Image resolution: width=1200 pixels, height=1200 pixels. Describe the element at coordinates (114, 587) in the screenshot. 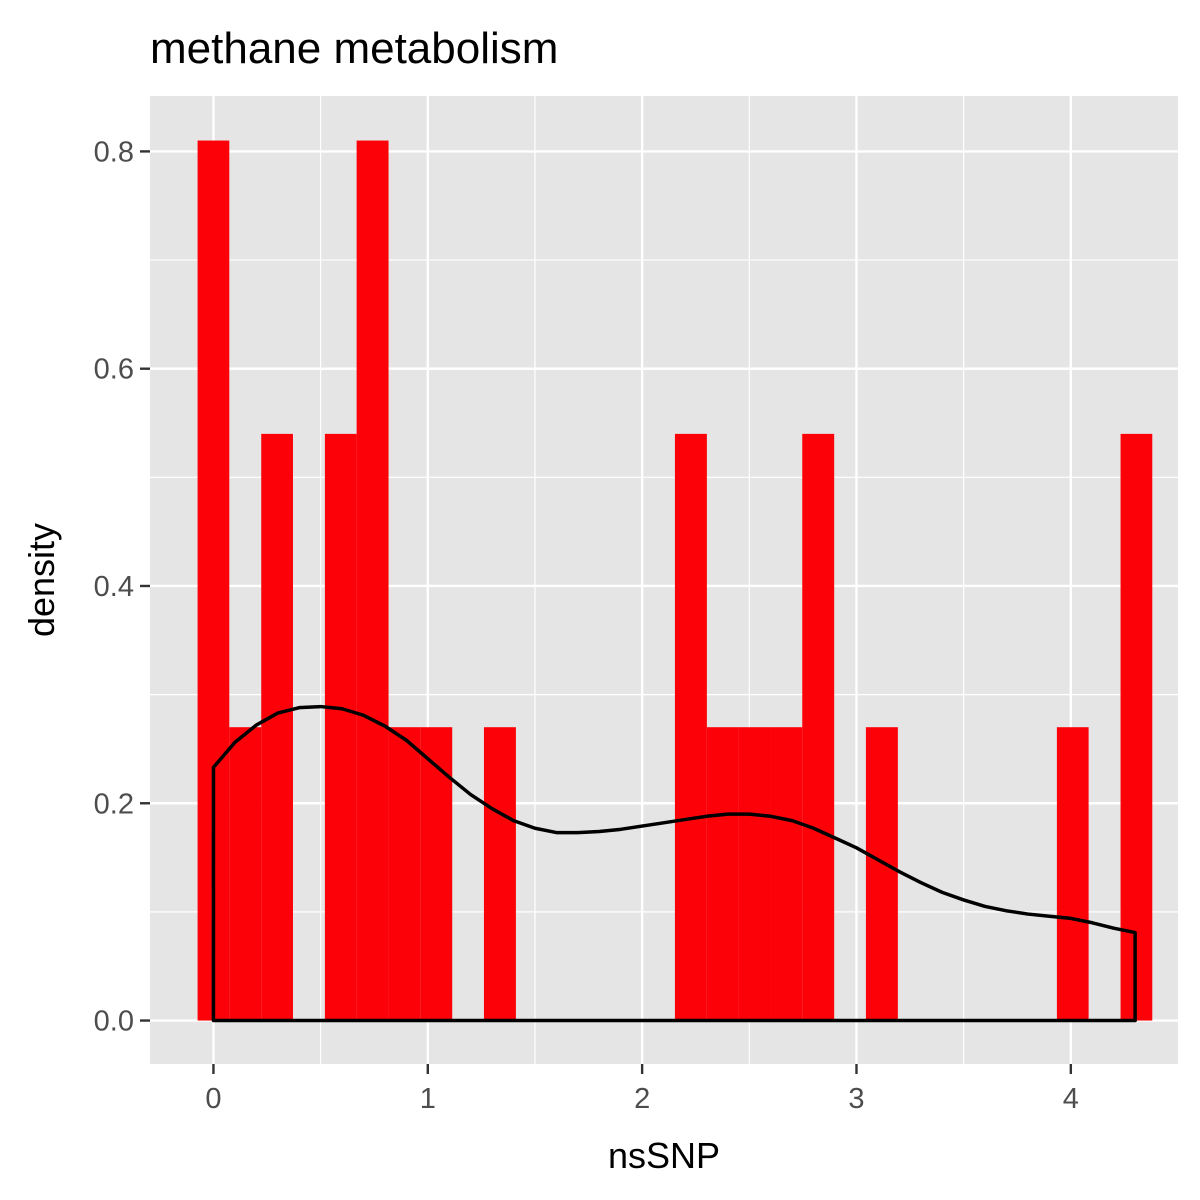

I see `y-tick-label: 0.4` at that location.